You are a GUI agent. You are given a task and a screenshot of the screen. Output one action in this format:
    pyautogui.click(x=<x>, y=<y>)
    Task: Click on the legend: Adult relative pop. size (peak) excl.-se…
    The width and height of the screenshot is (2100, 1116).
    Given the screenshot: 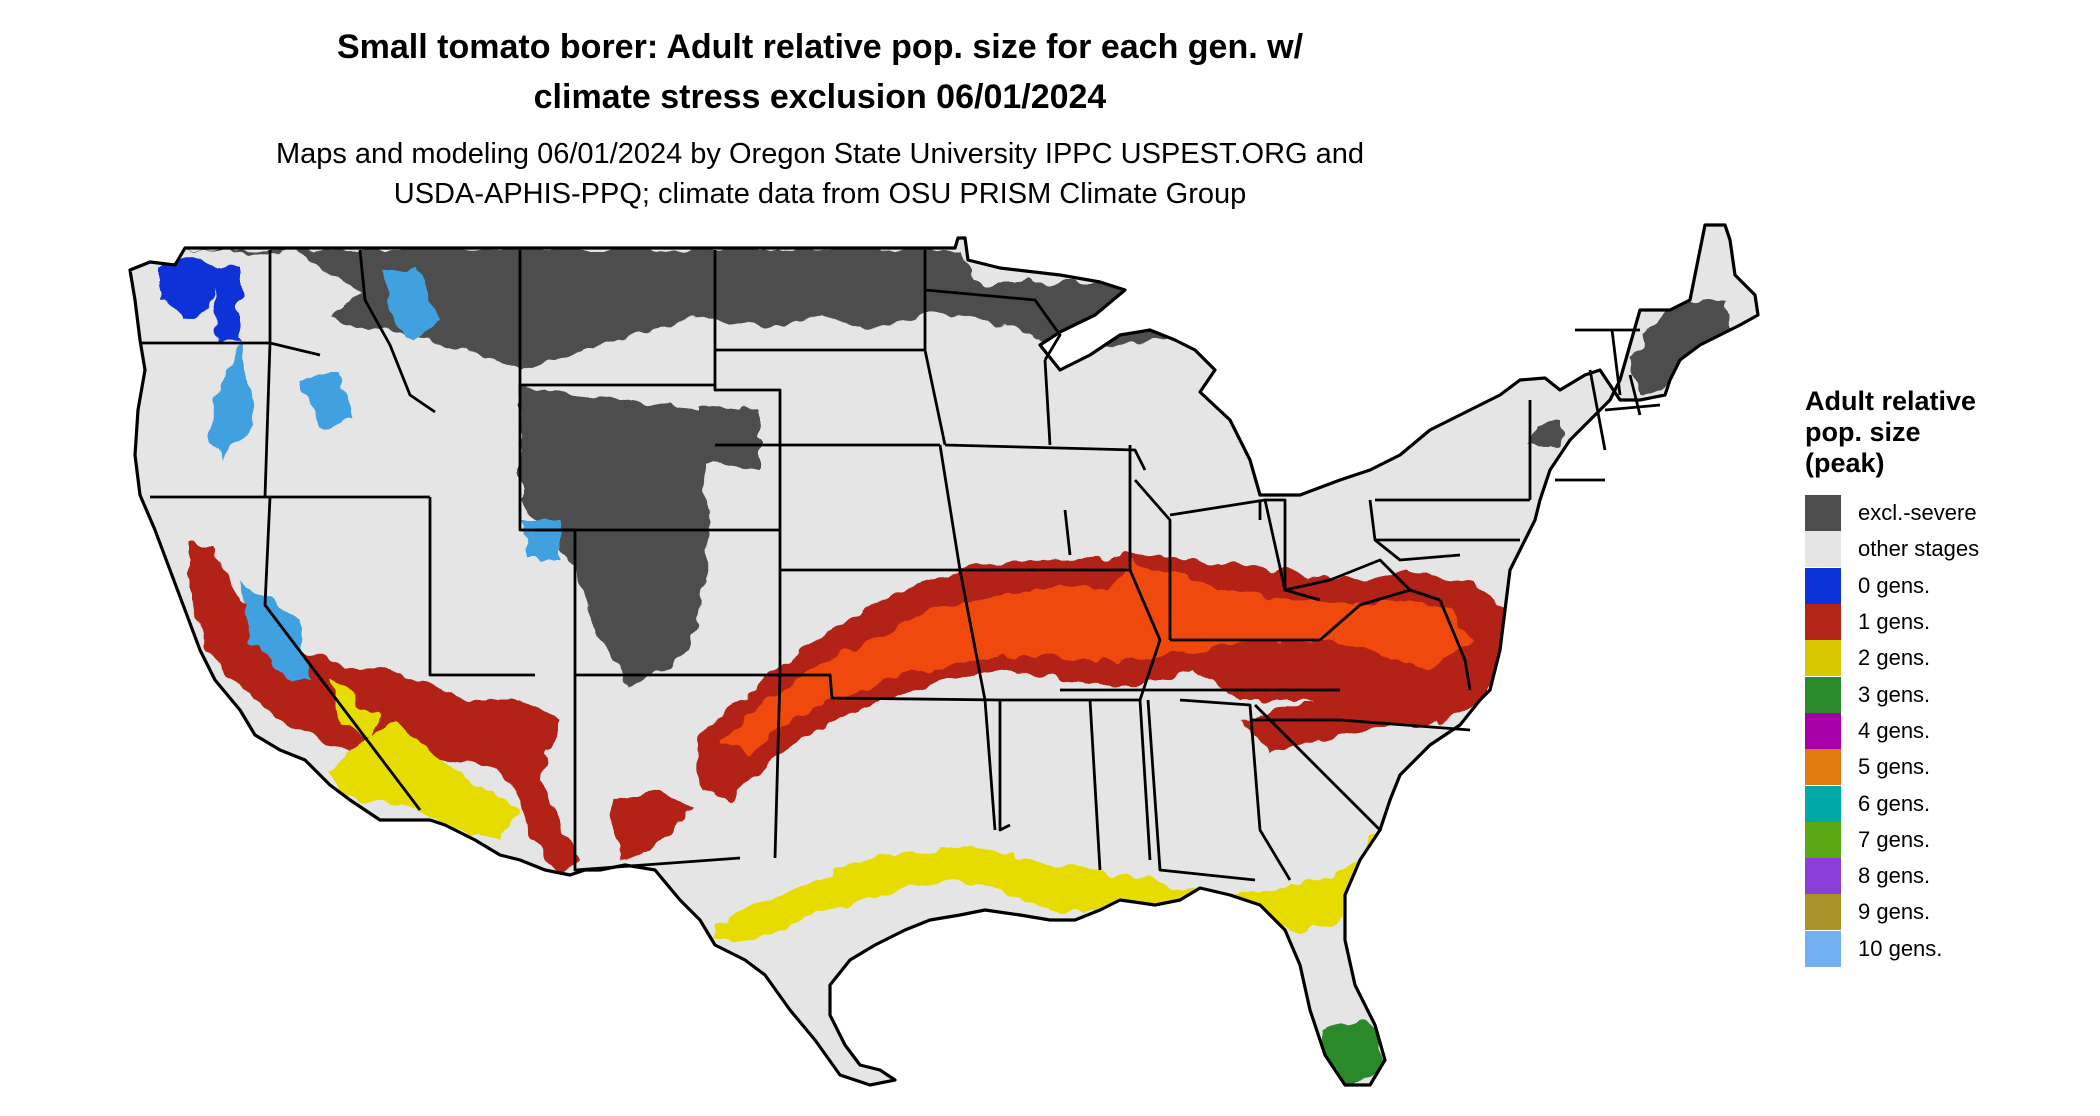 What is the action you would take?
    pyautogui.click(x=1950, y=676)
    